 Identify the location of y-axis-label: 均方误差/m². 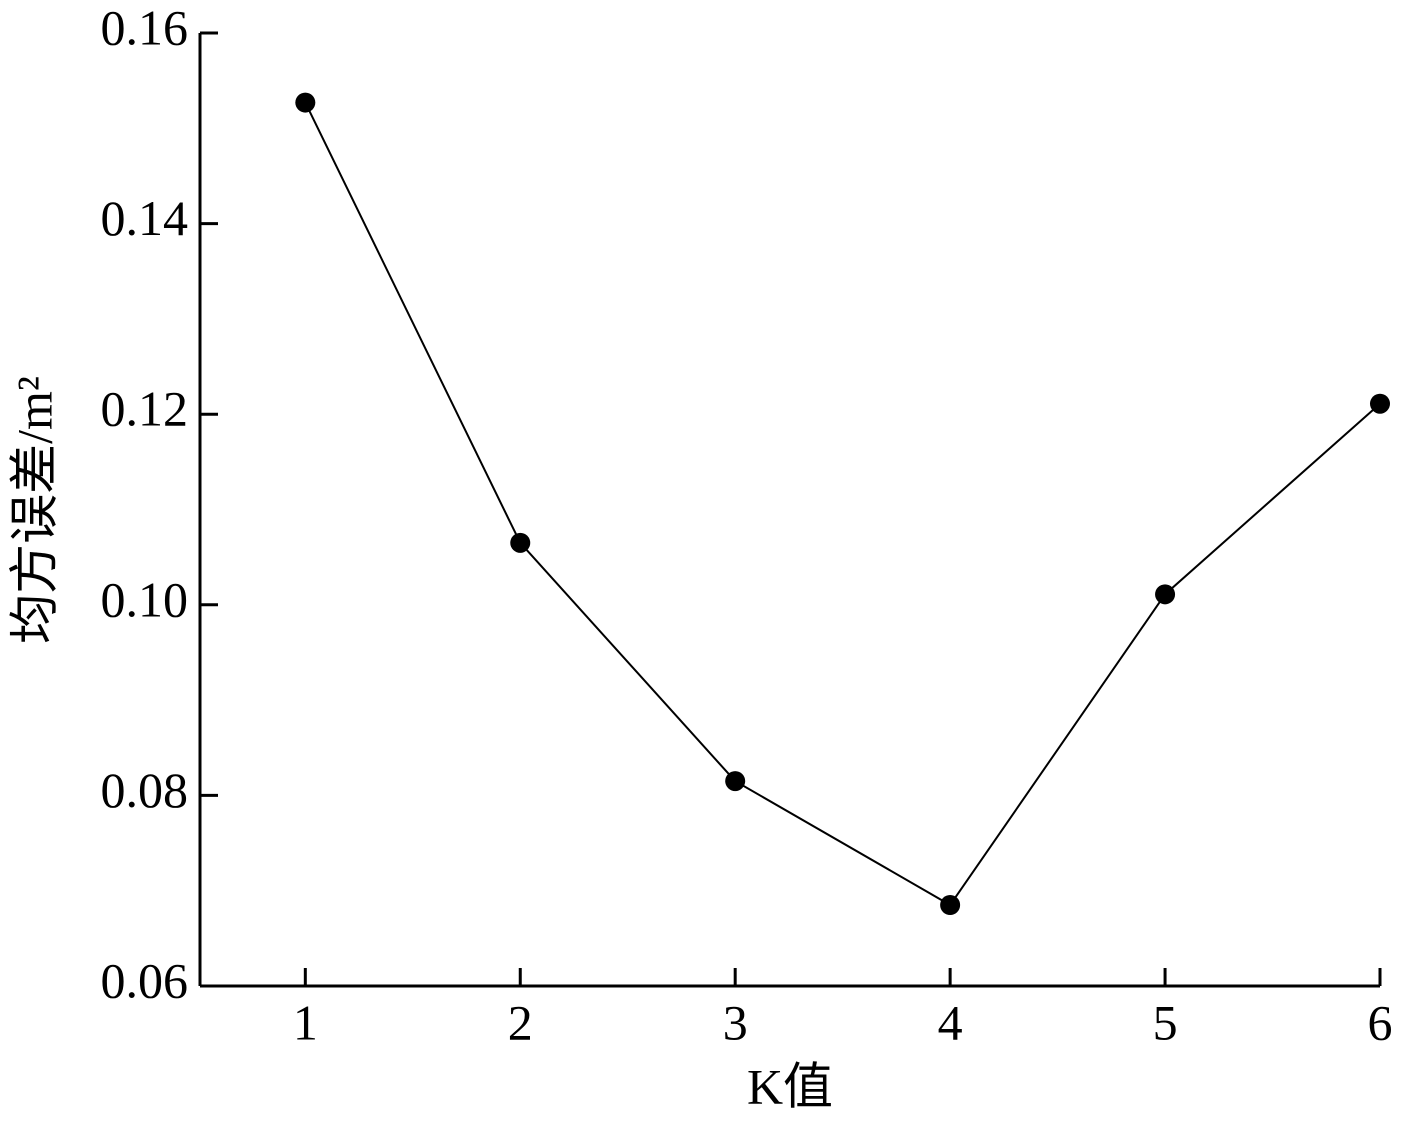
(34, 510).